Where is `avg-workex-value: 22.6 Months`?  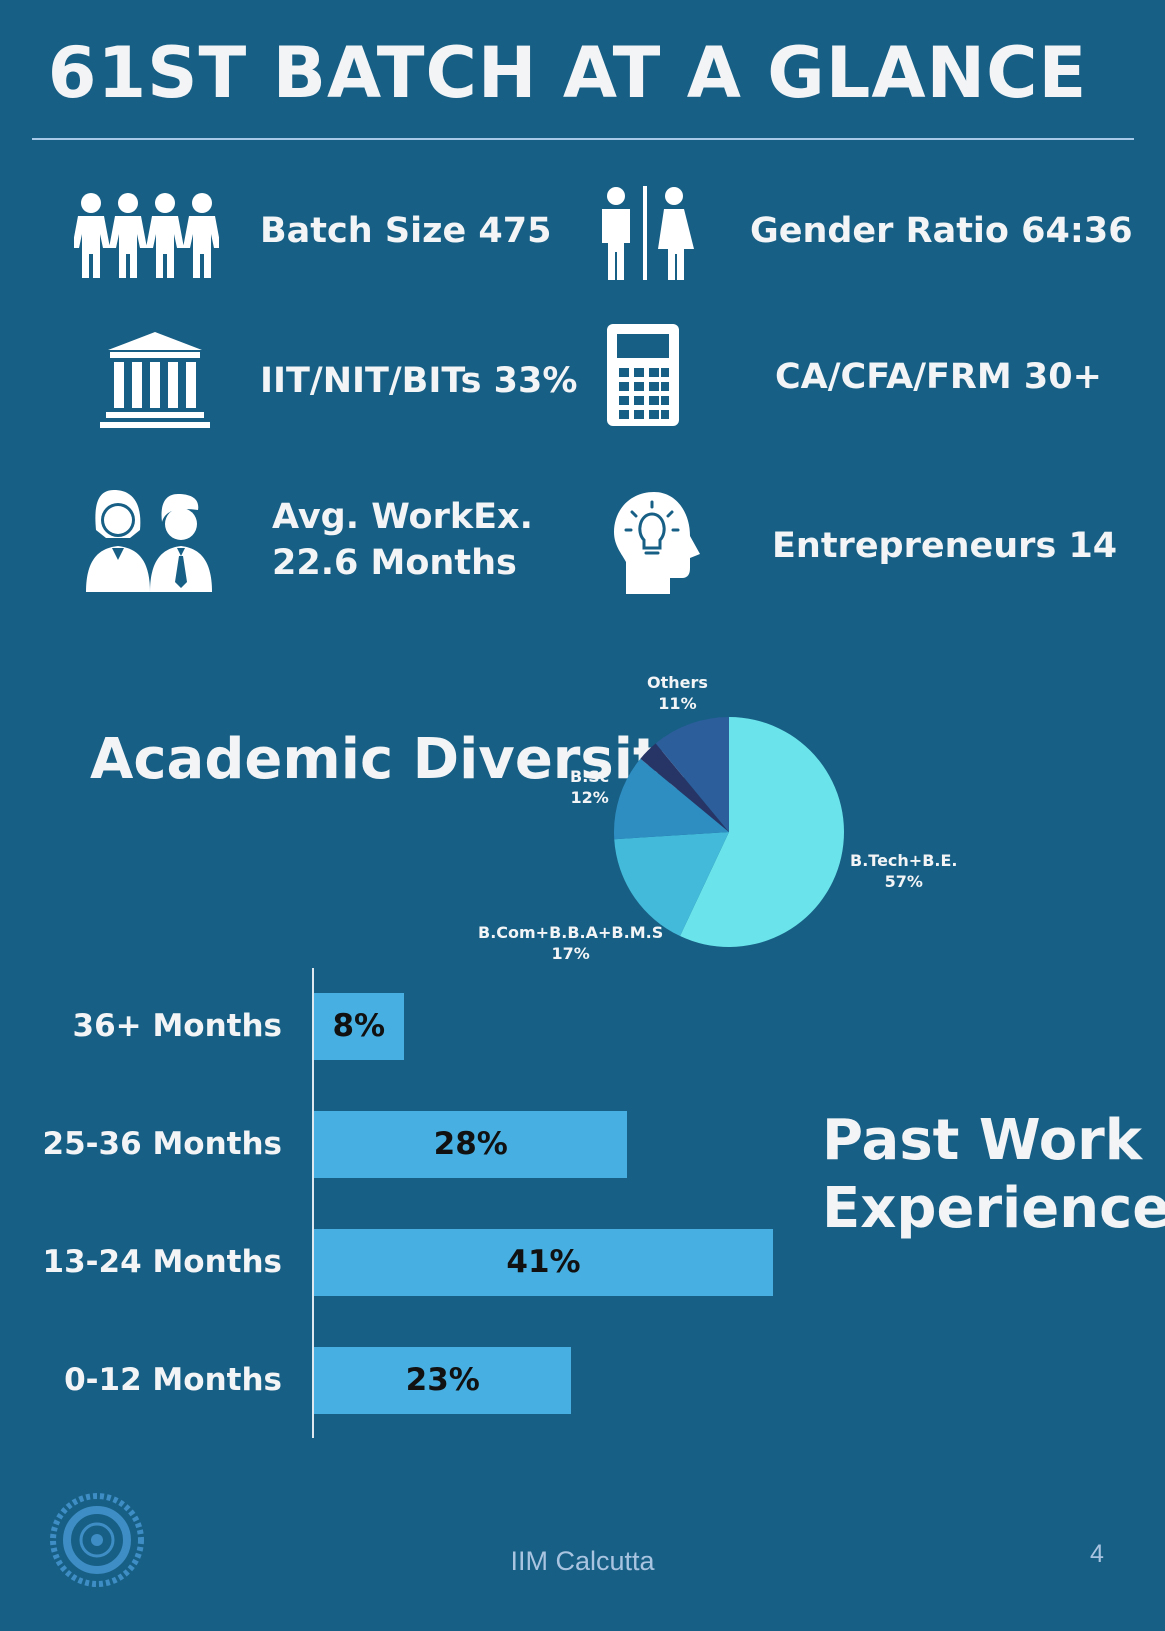
avg-workex-value: 22.6 Months is located at coordinates (394, 563).